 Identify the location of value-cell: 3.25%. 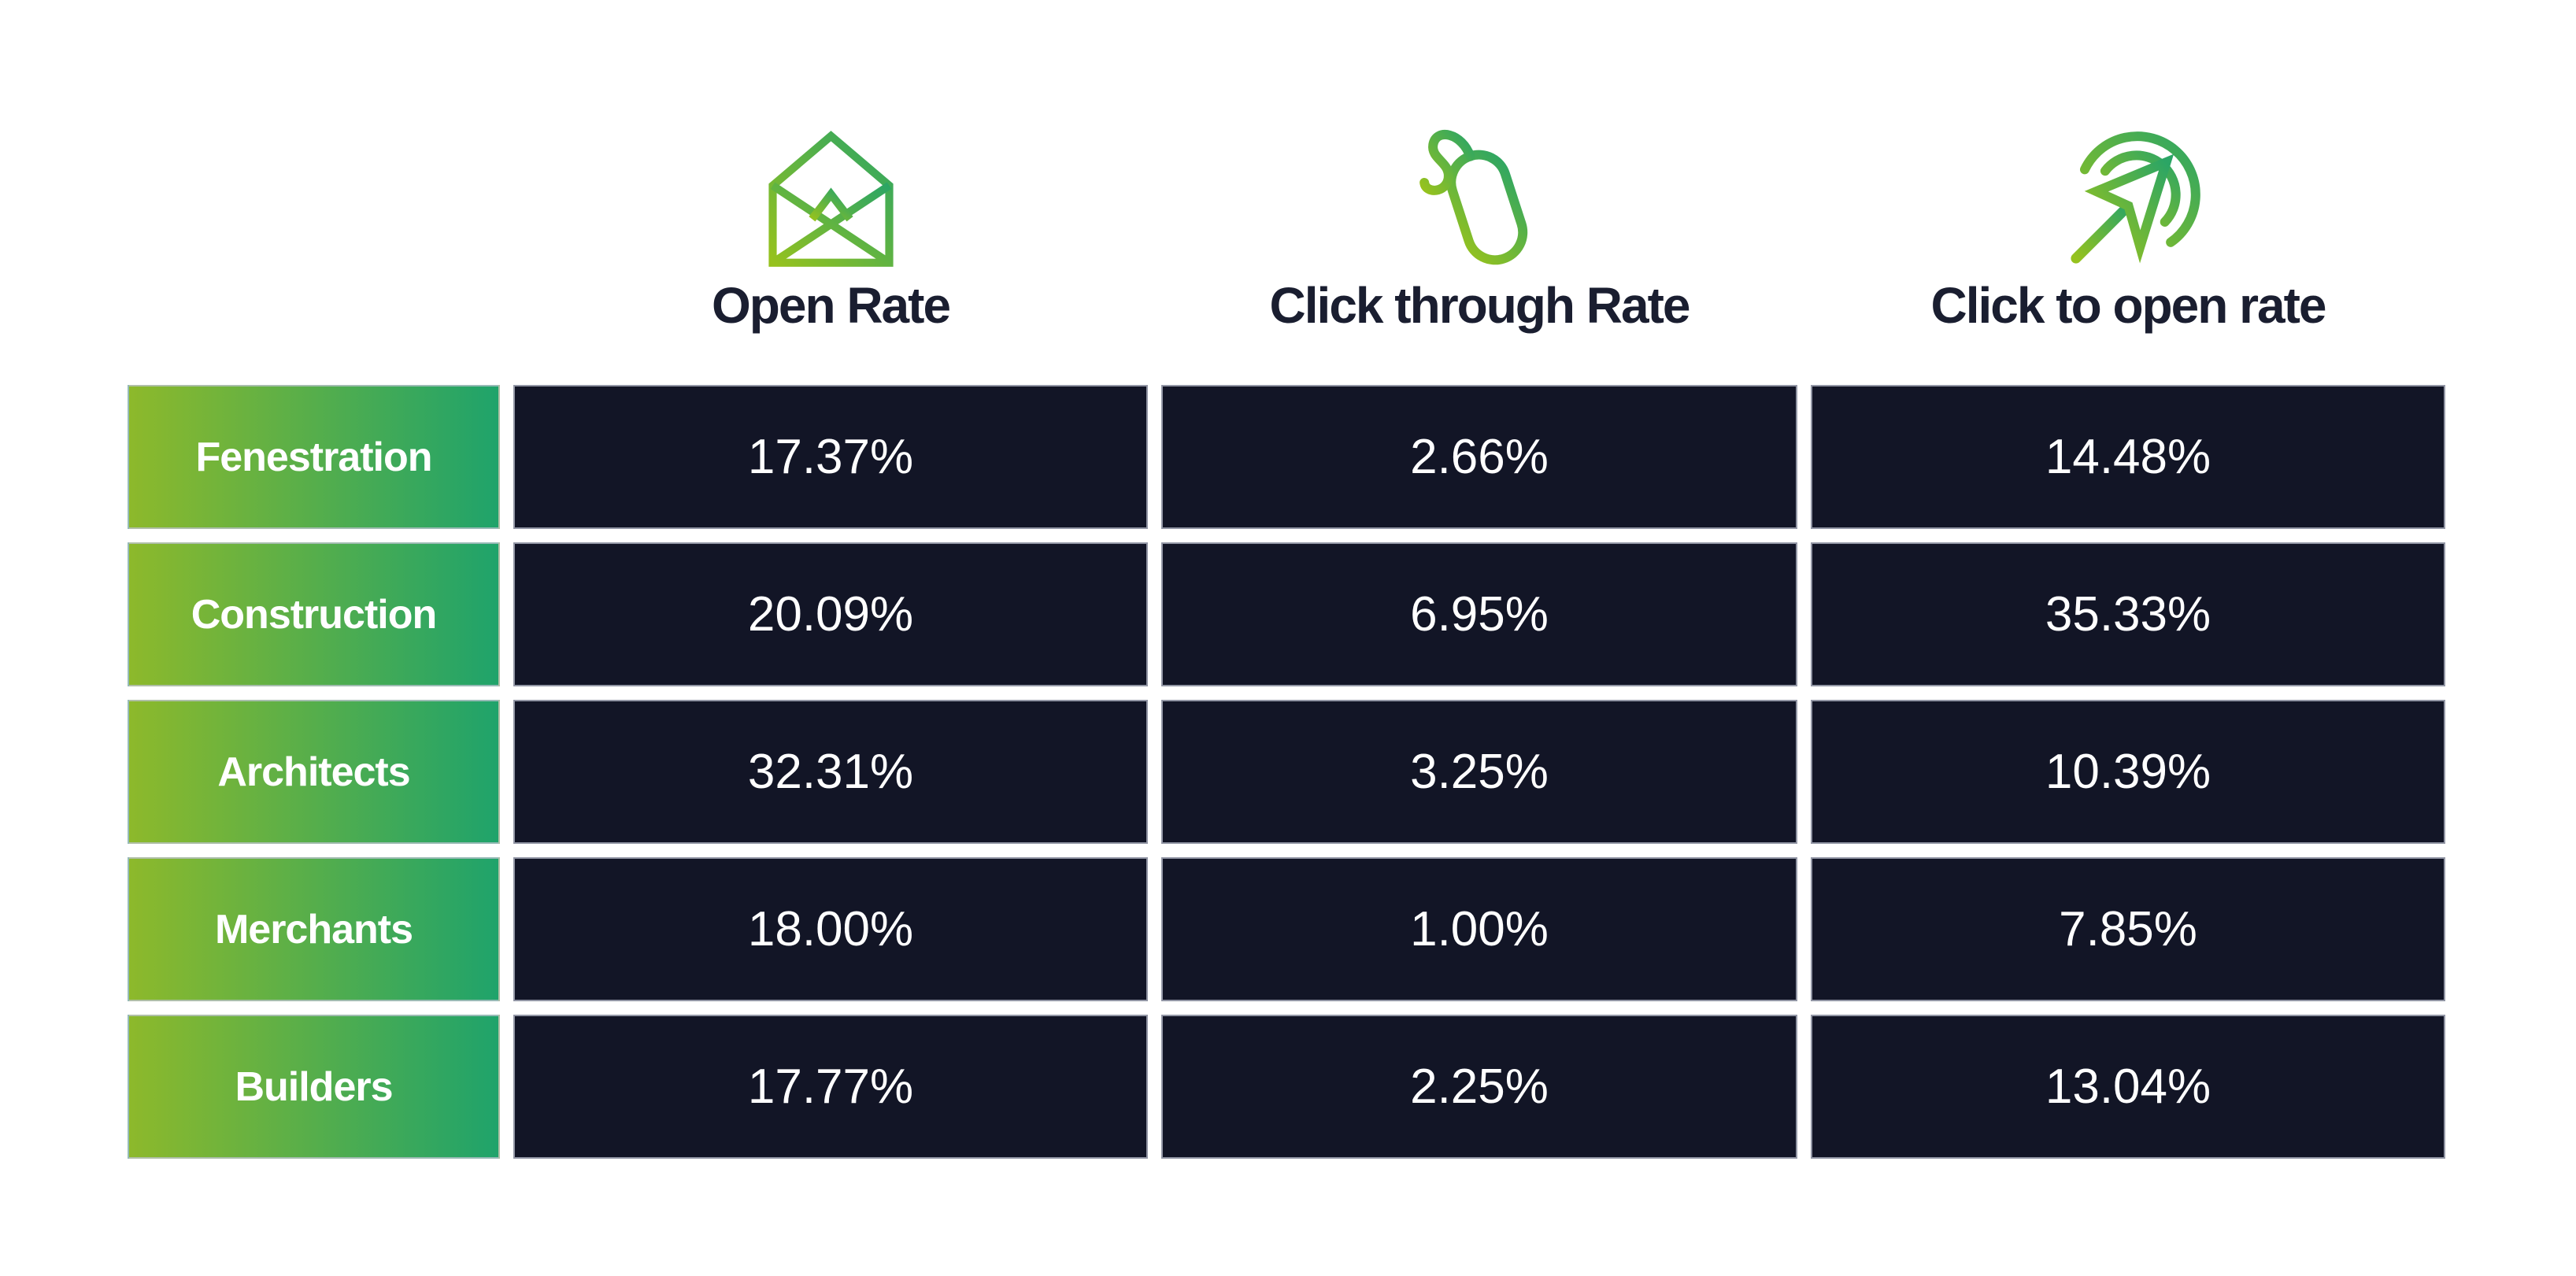
(1479, 772).